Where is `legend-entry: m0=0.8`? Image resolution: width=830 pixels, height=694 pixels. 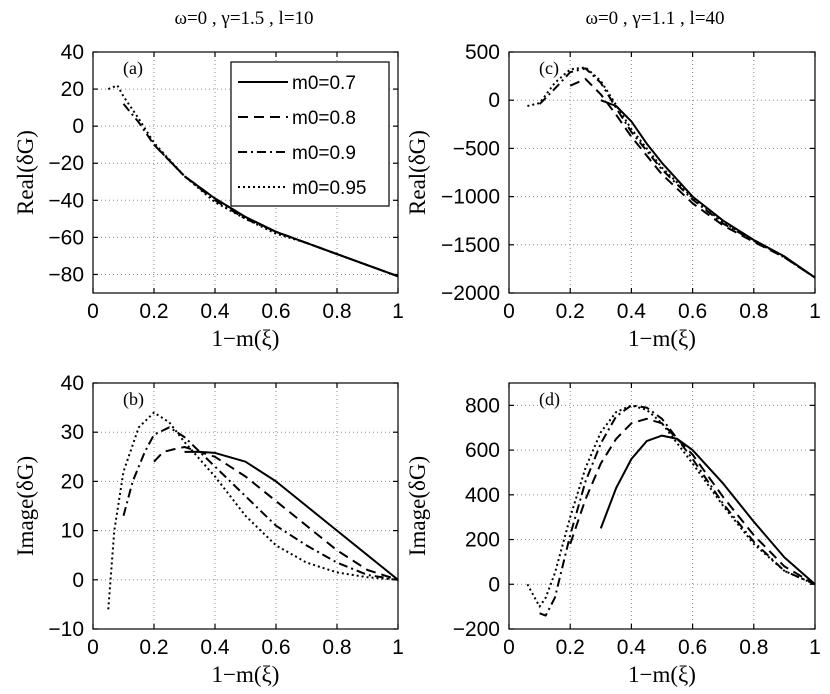
legend-entry: m0=0.8 is located at coordinates (297, 118).